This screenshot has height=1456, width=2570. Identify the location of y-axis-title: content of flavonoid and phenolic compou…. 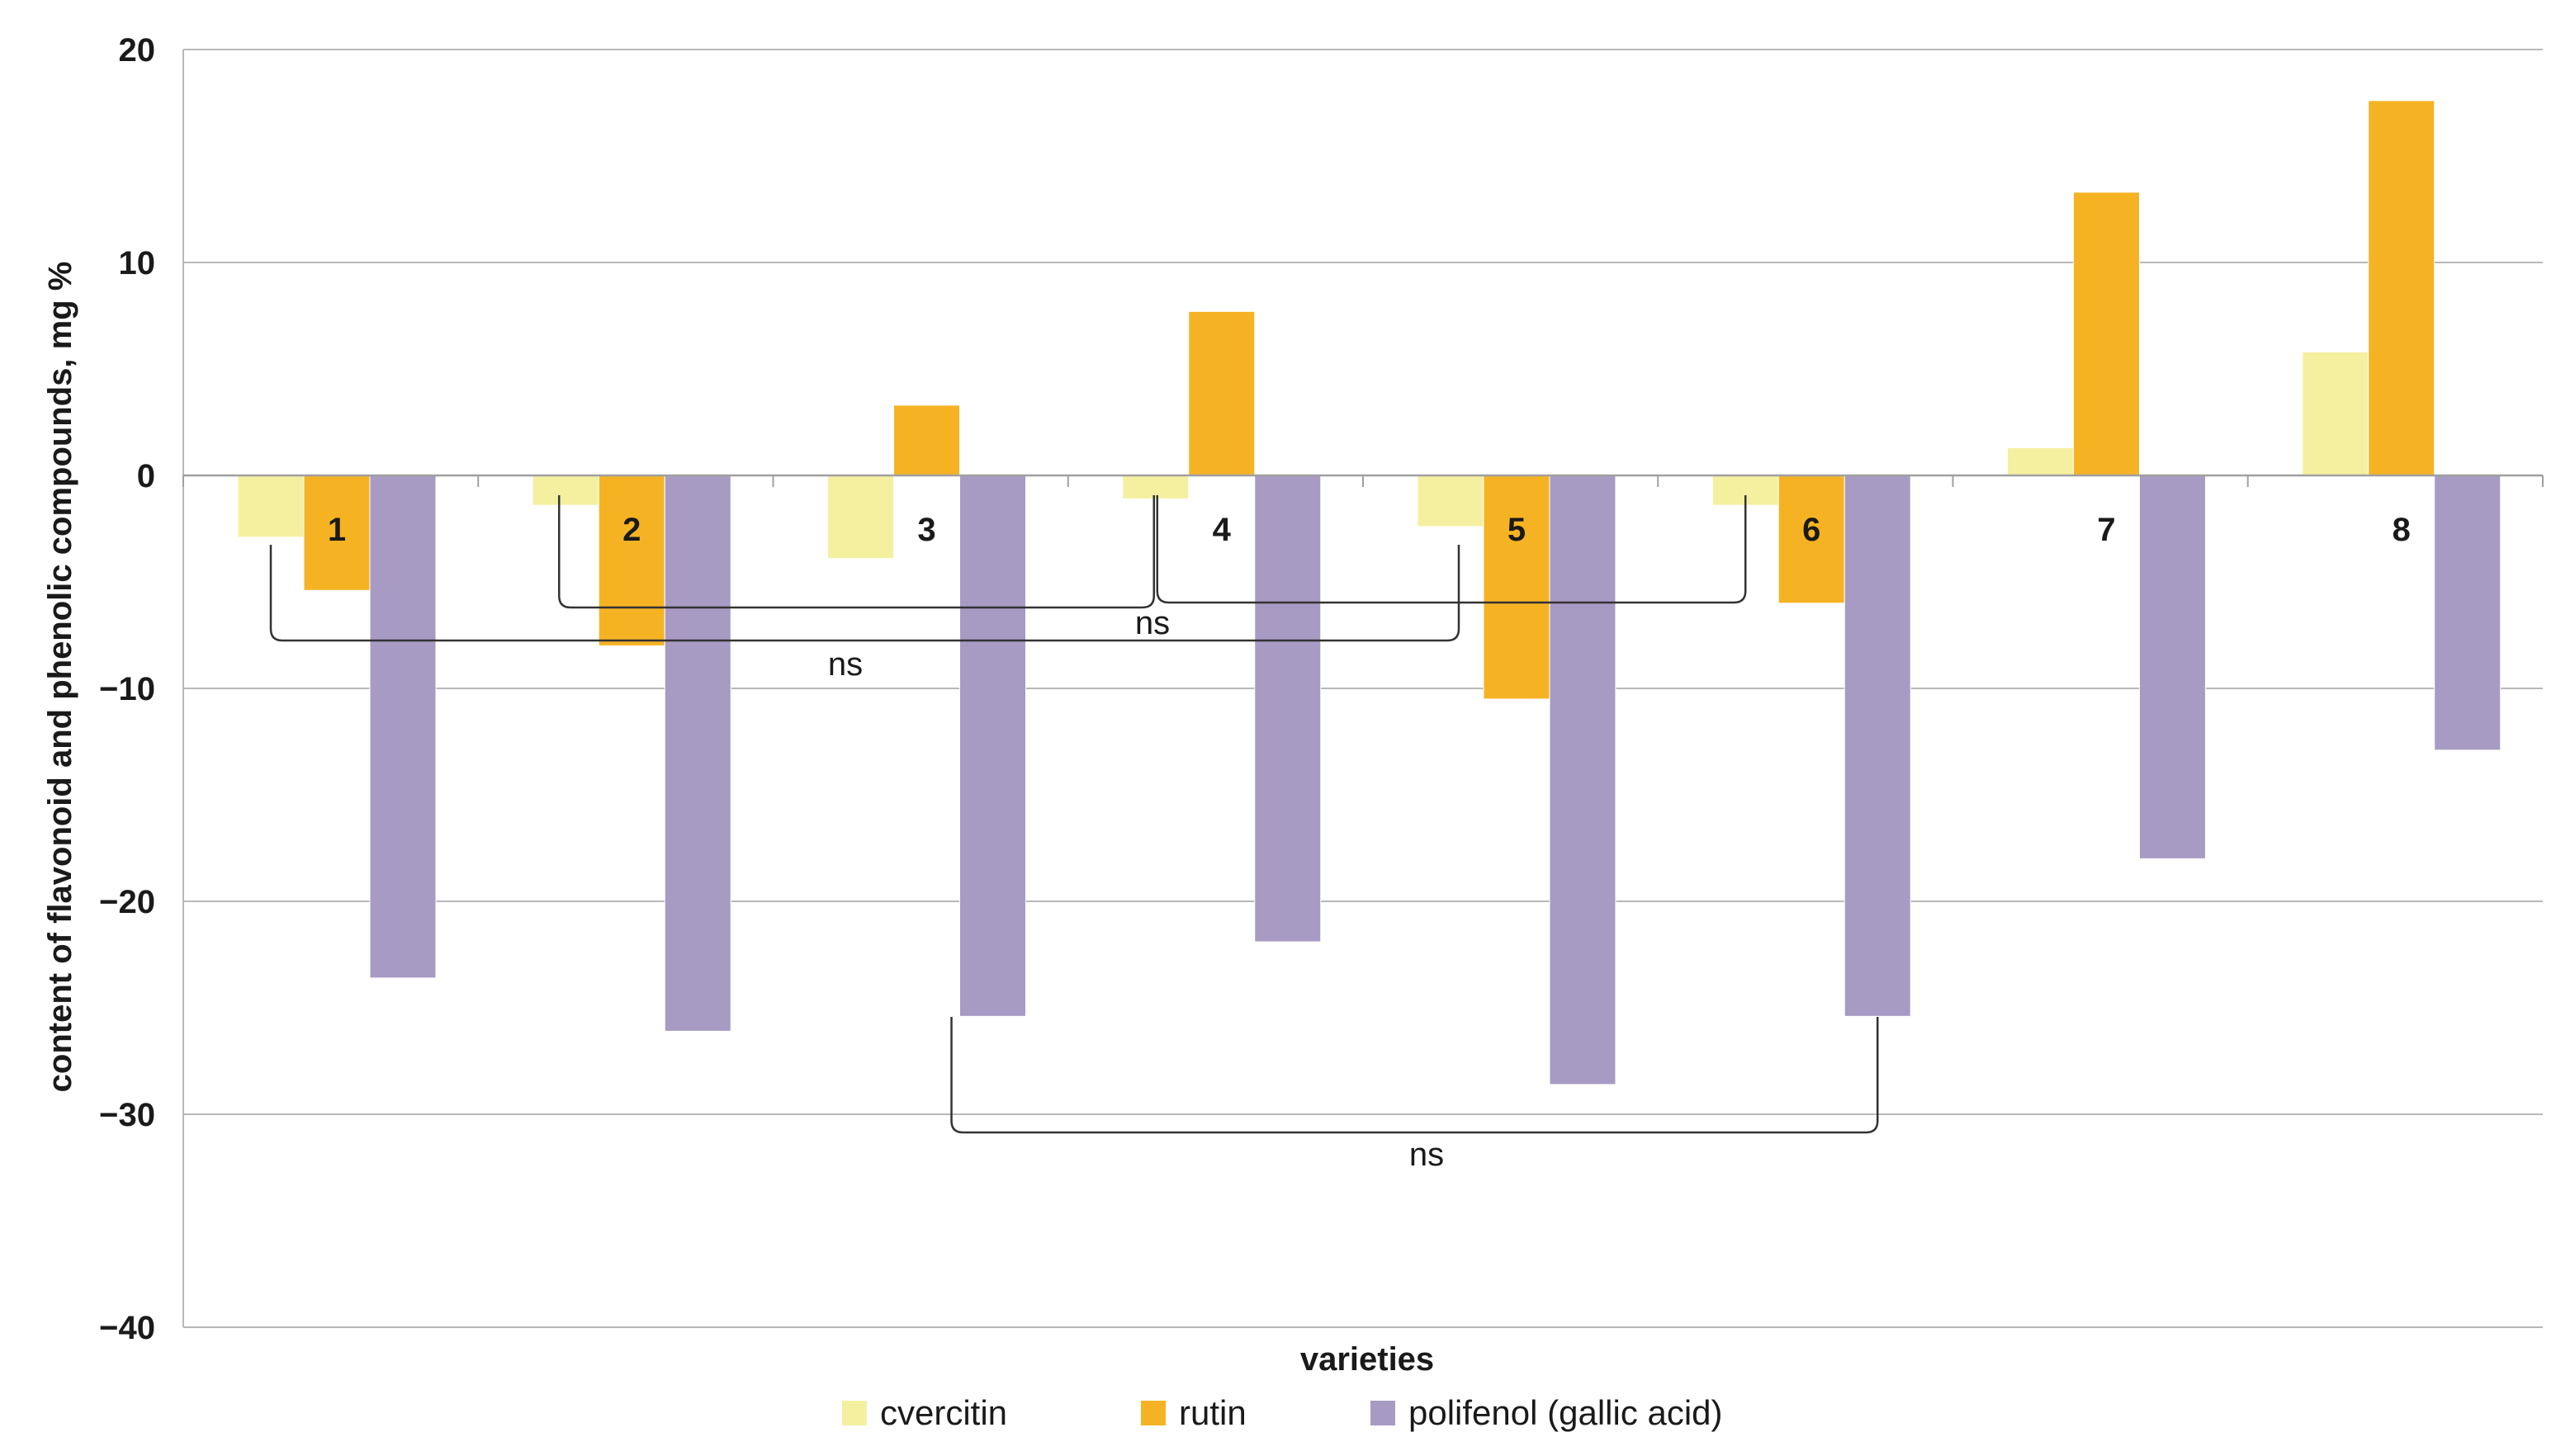
(60, 677).